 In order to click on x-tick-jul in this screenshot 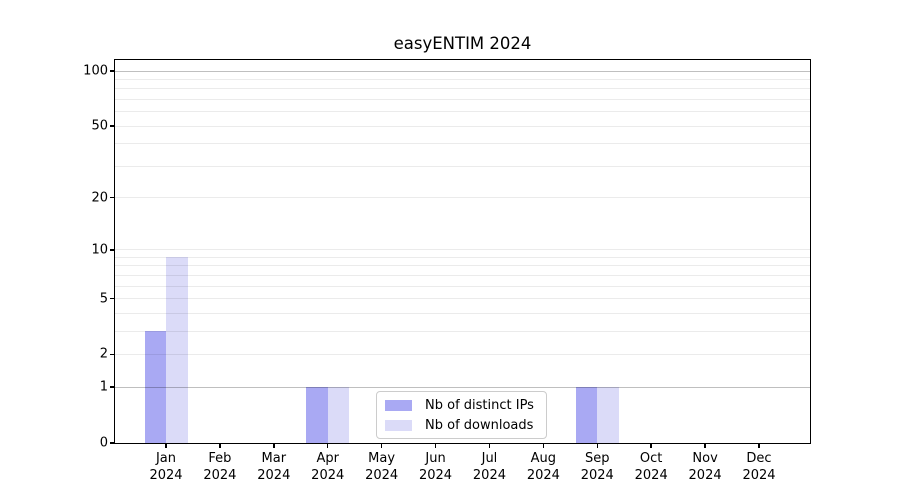, I will do `click(489, 445)`.